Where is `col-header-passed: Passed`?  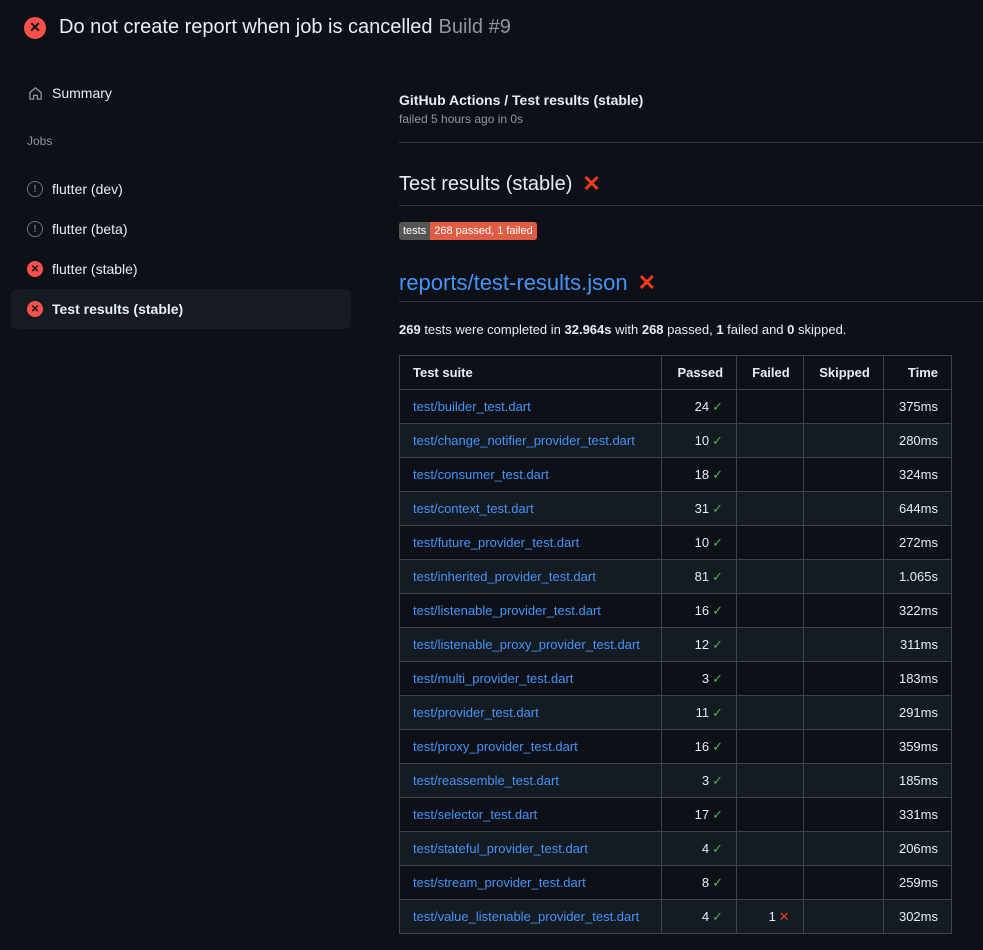 col-header-passed: Passed is located at coordinates (699, 372).